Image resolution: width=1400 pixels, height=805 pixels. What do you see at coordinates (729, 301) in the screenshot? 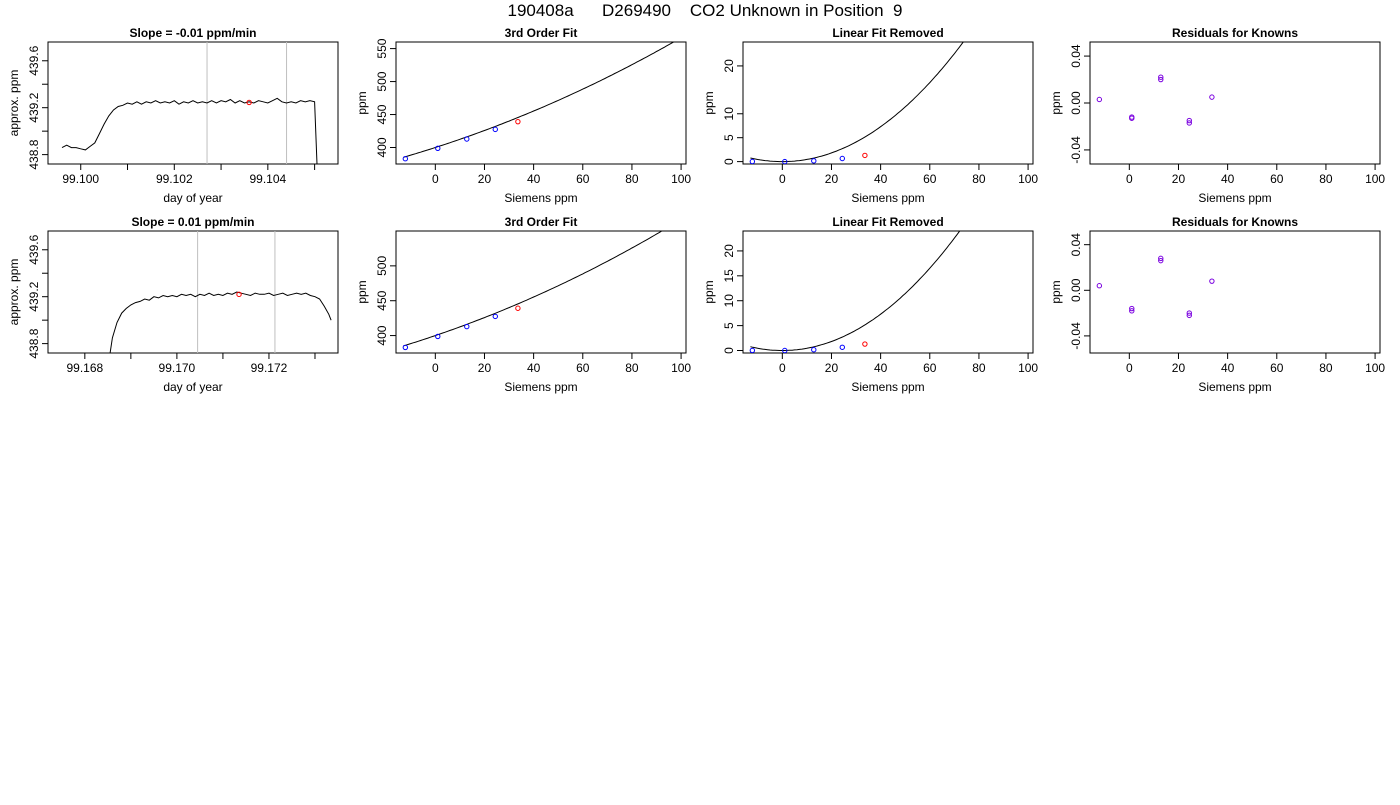
I see `y-tick-label: 10` at bounding box center [729, 301].